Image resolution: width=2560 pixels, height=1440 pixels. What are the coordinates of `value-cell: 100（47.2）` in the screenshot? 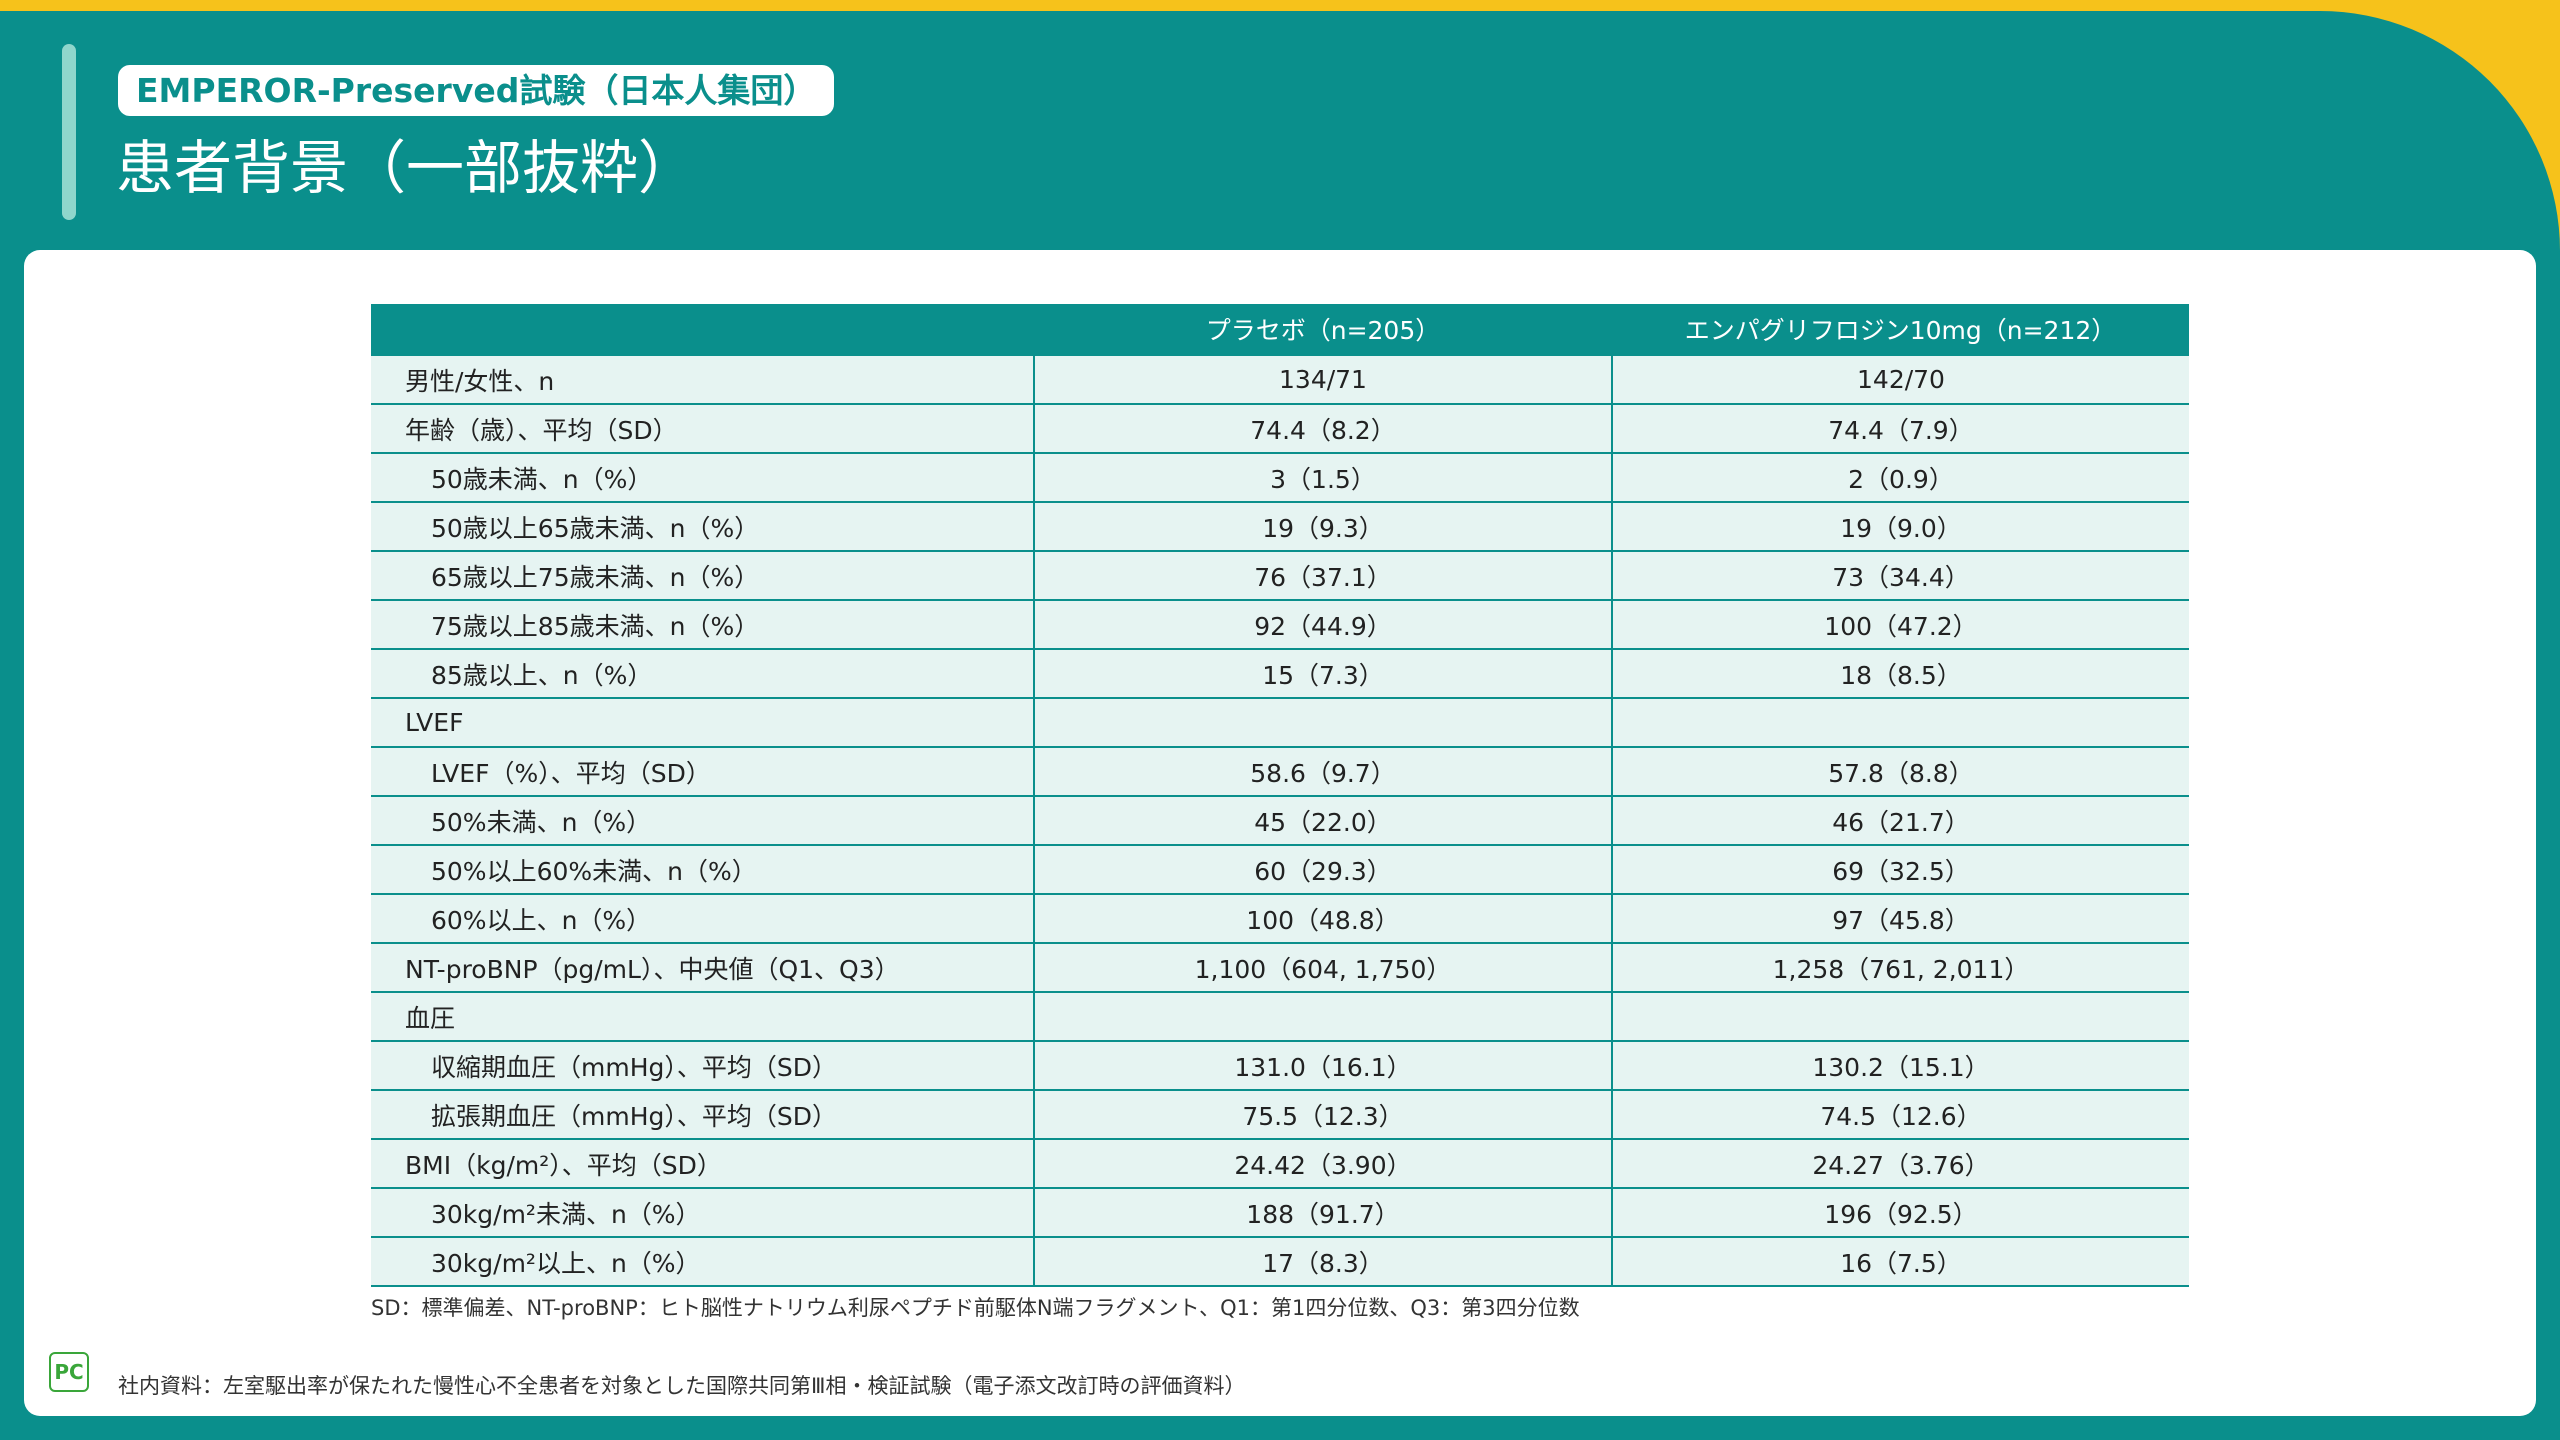 It's located at (1900, 624).